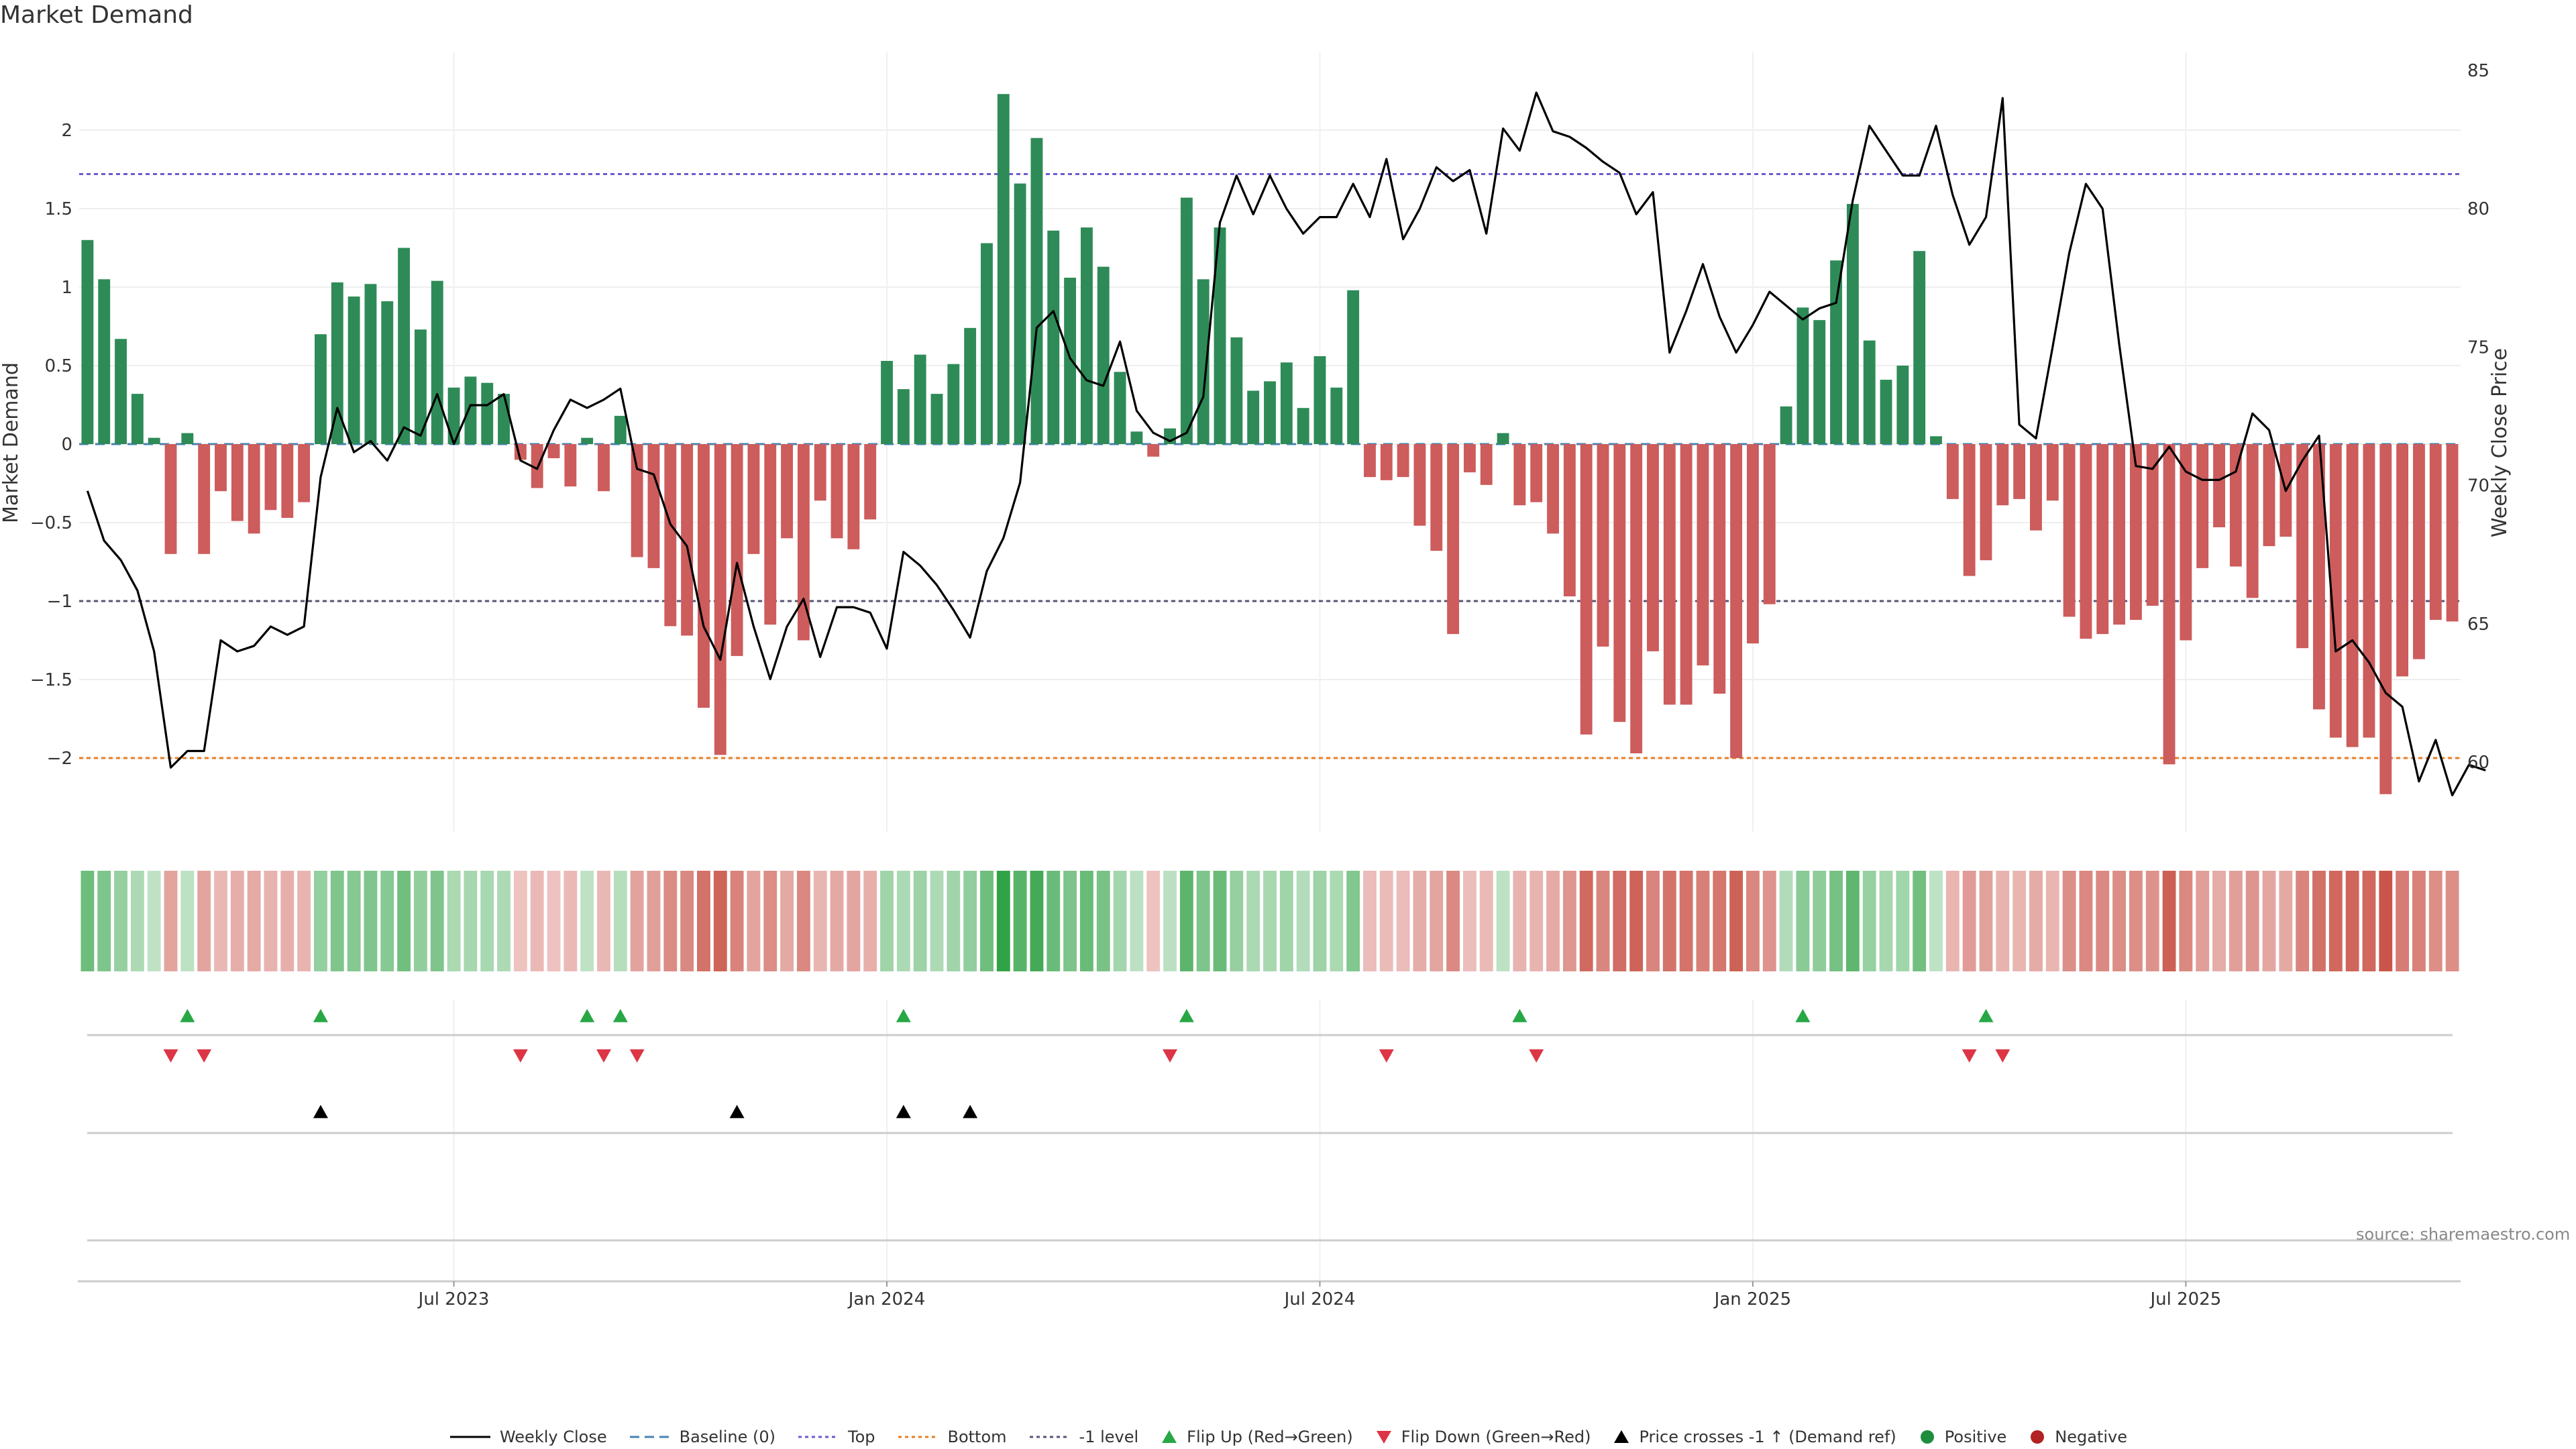 Image resolution: width=2576 pixels, height=1449 pixels. I want to click on legend-item: Flip Down (Green→Red), so click(1483, 1437).